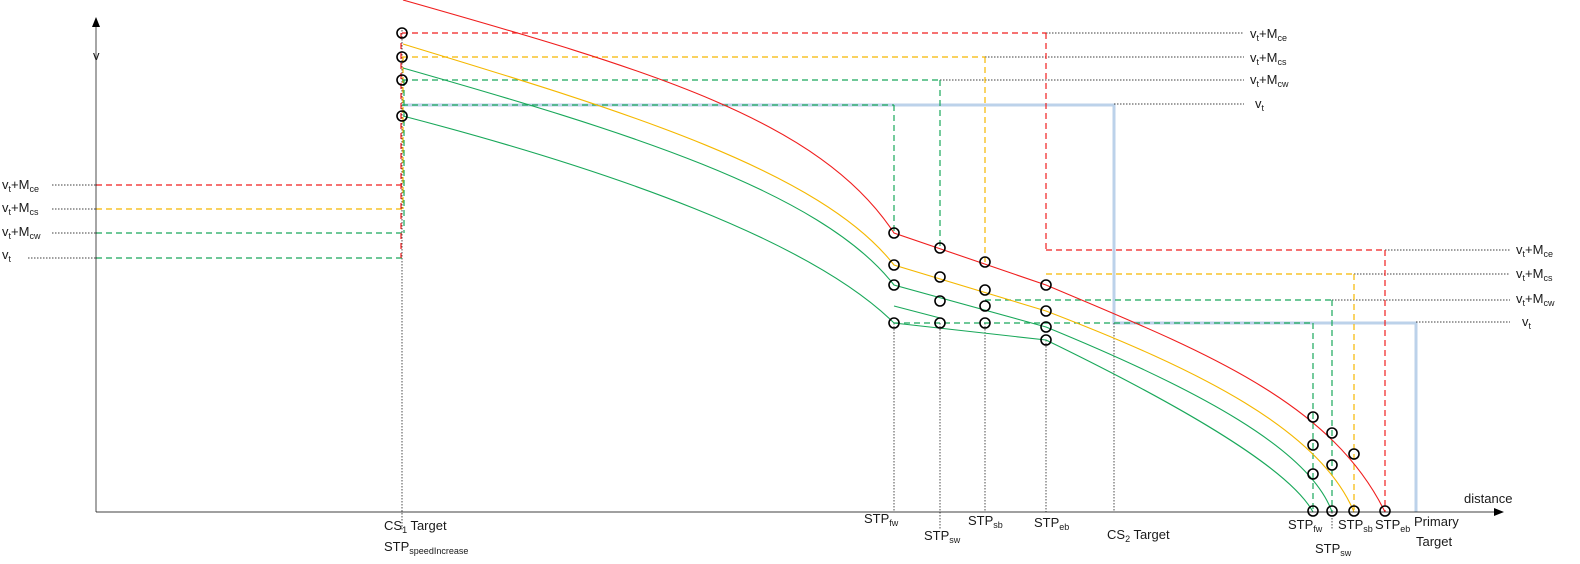  Describe the element at coordinates (1434, 541) in the screenshot. I see `label-primary-target-line2: Target` at that location.